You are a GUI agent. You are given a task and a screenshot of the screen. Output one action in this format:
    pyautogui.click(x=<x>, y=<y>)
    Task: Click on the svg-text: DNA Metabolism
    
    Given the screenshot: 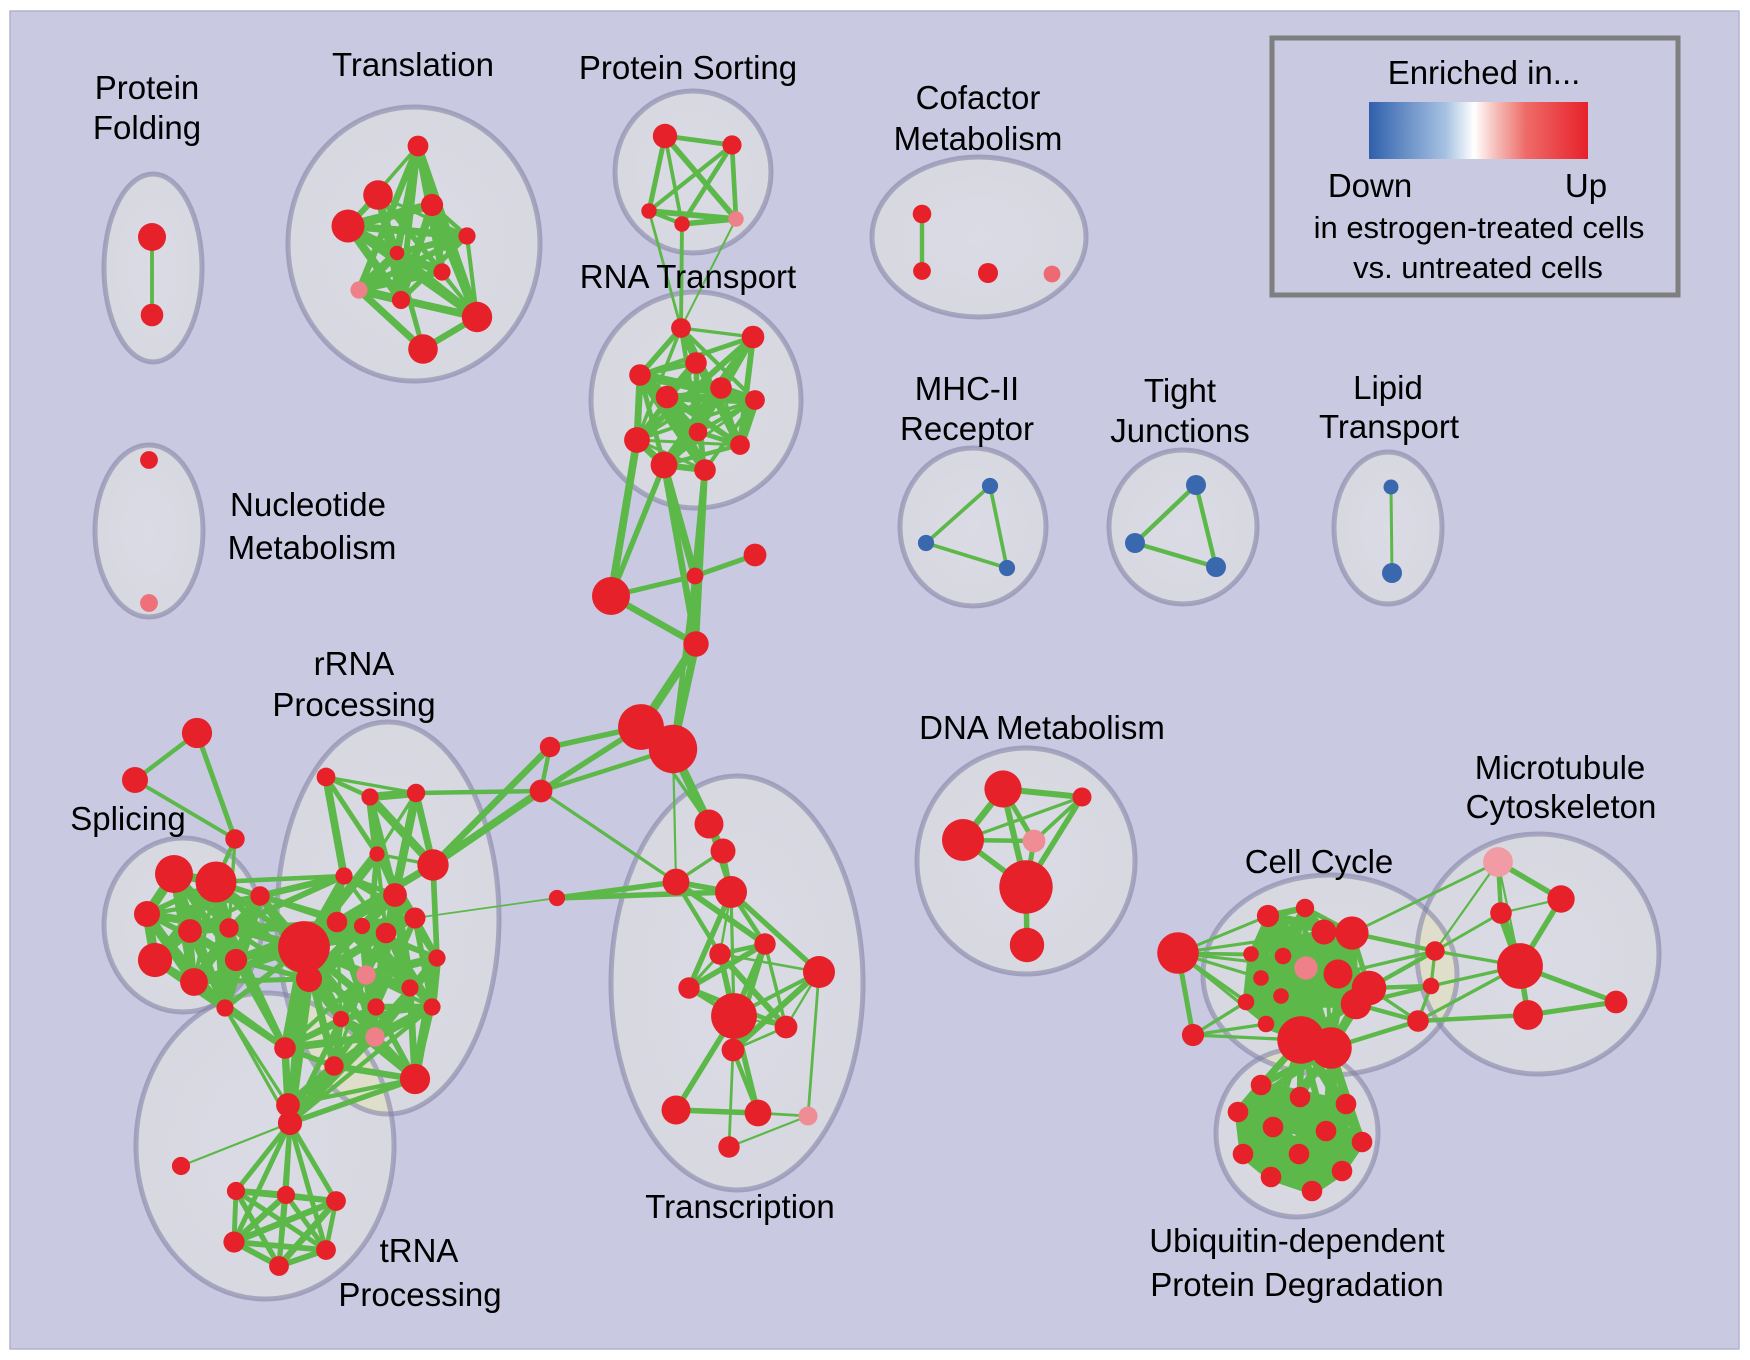 What is the action you would take?
    pyautogui.click(x=1042, y=727)
    